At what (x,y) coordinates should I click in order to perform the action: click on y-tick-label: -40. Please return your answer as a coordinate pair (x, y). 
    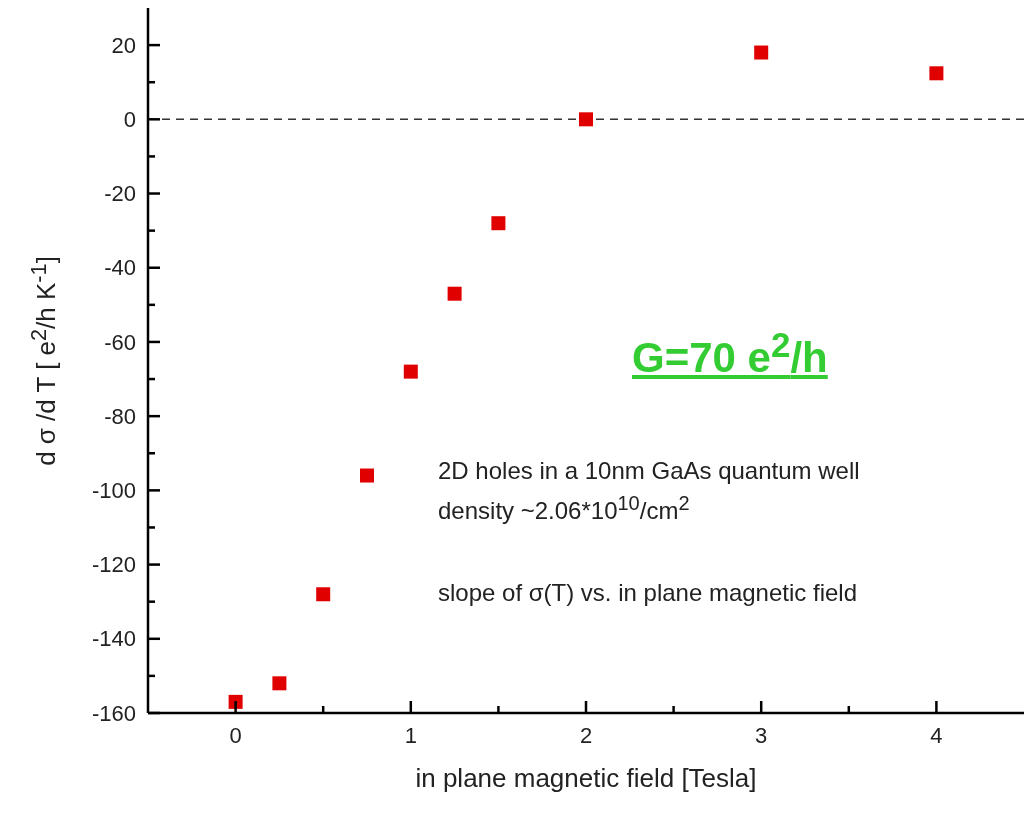
    Looking at the image, I should click on (120, 268).